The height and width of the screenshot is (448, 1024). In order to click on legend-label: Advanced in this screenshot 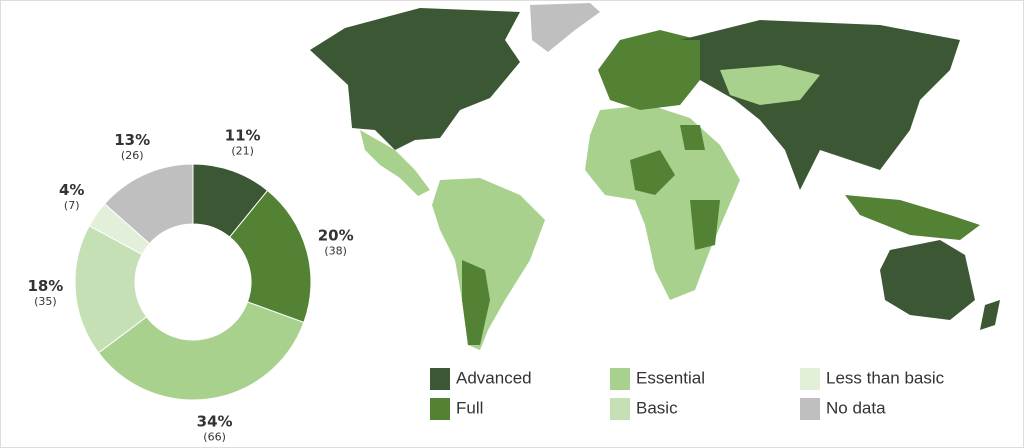, I will do `click(494, 377)`.